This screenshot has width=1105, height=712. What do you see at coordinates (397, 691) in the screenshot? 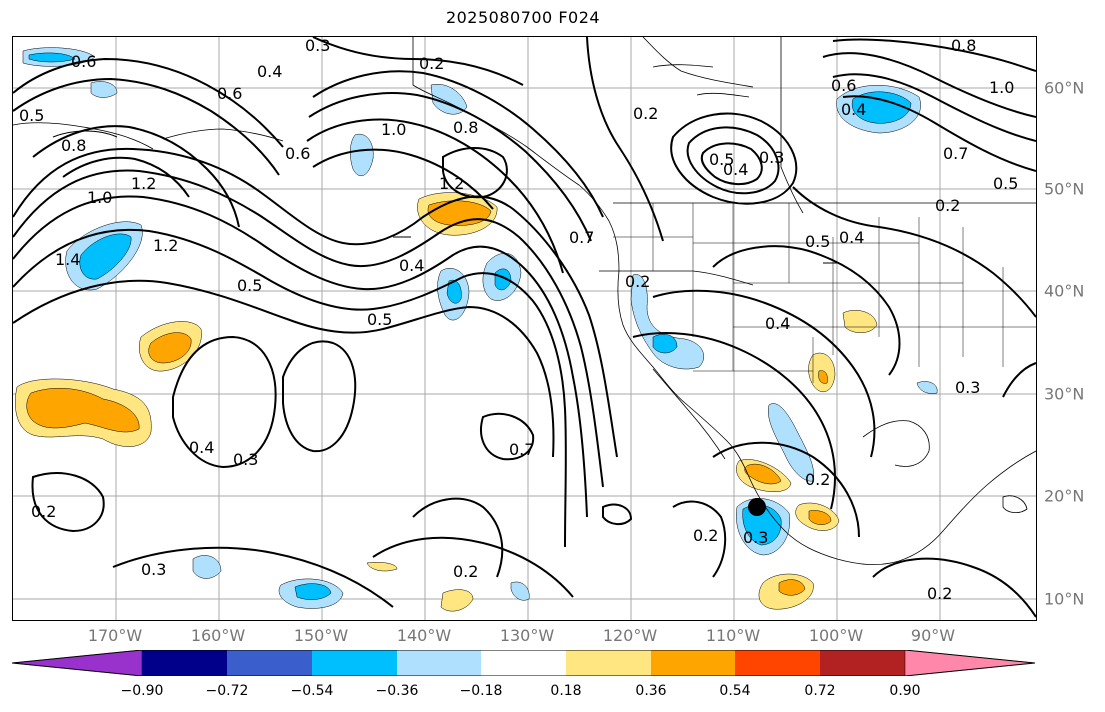
I see `colorbar-tick-label: −0.36` at bounding box center [397, 691].